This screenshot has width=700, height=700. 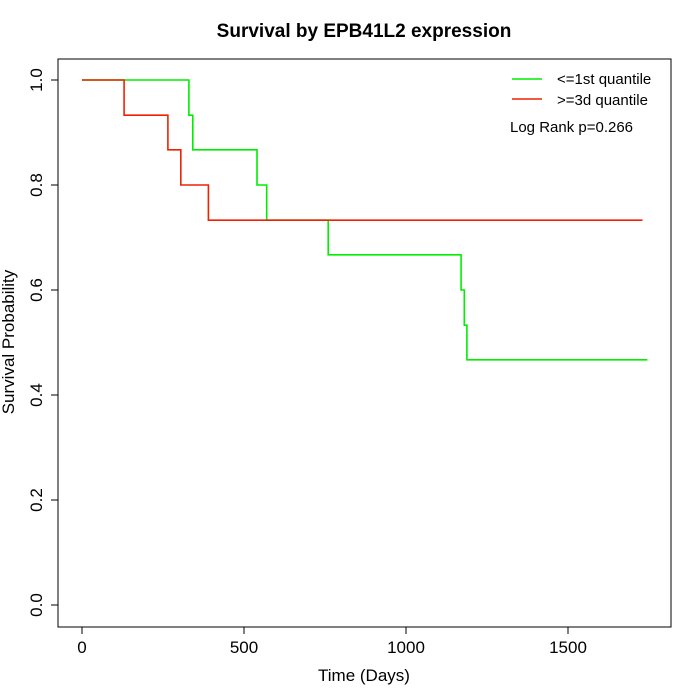 I want to click on log-rank-annotation: Log Rank p=0.266, so click(x=571, y=127).